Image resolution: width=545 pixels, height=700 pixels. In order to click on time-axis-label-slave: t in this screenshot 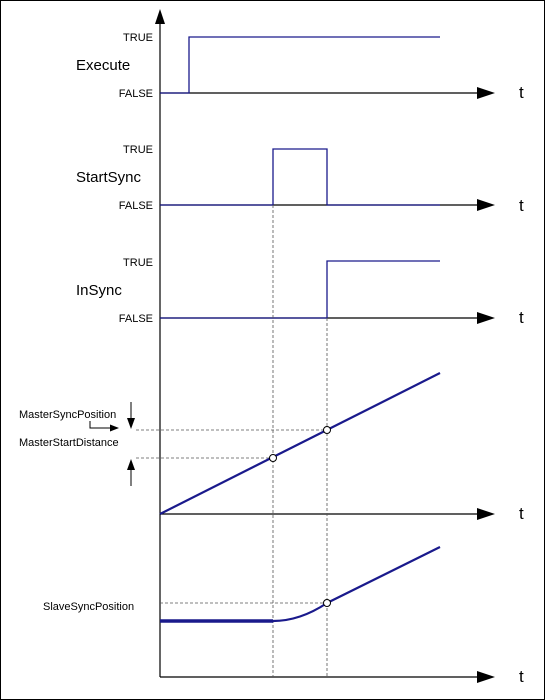, I will do `click(521, 676)`.